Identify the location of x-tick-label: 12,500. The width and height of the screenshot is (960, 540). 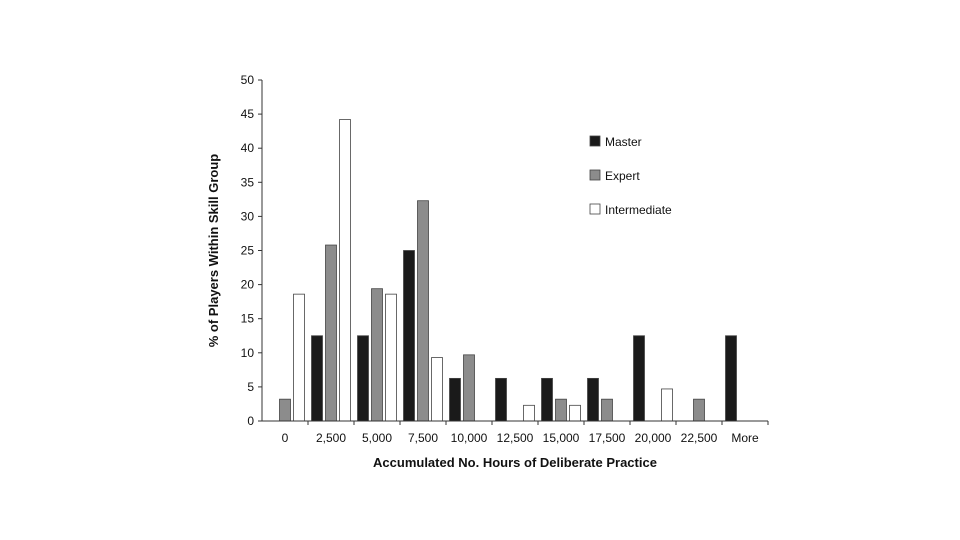
(515, 438).